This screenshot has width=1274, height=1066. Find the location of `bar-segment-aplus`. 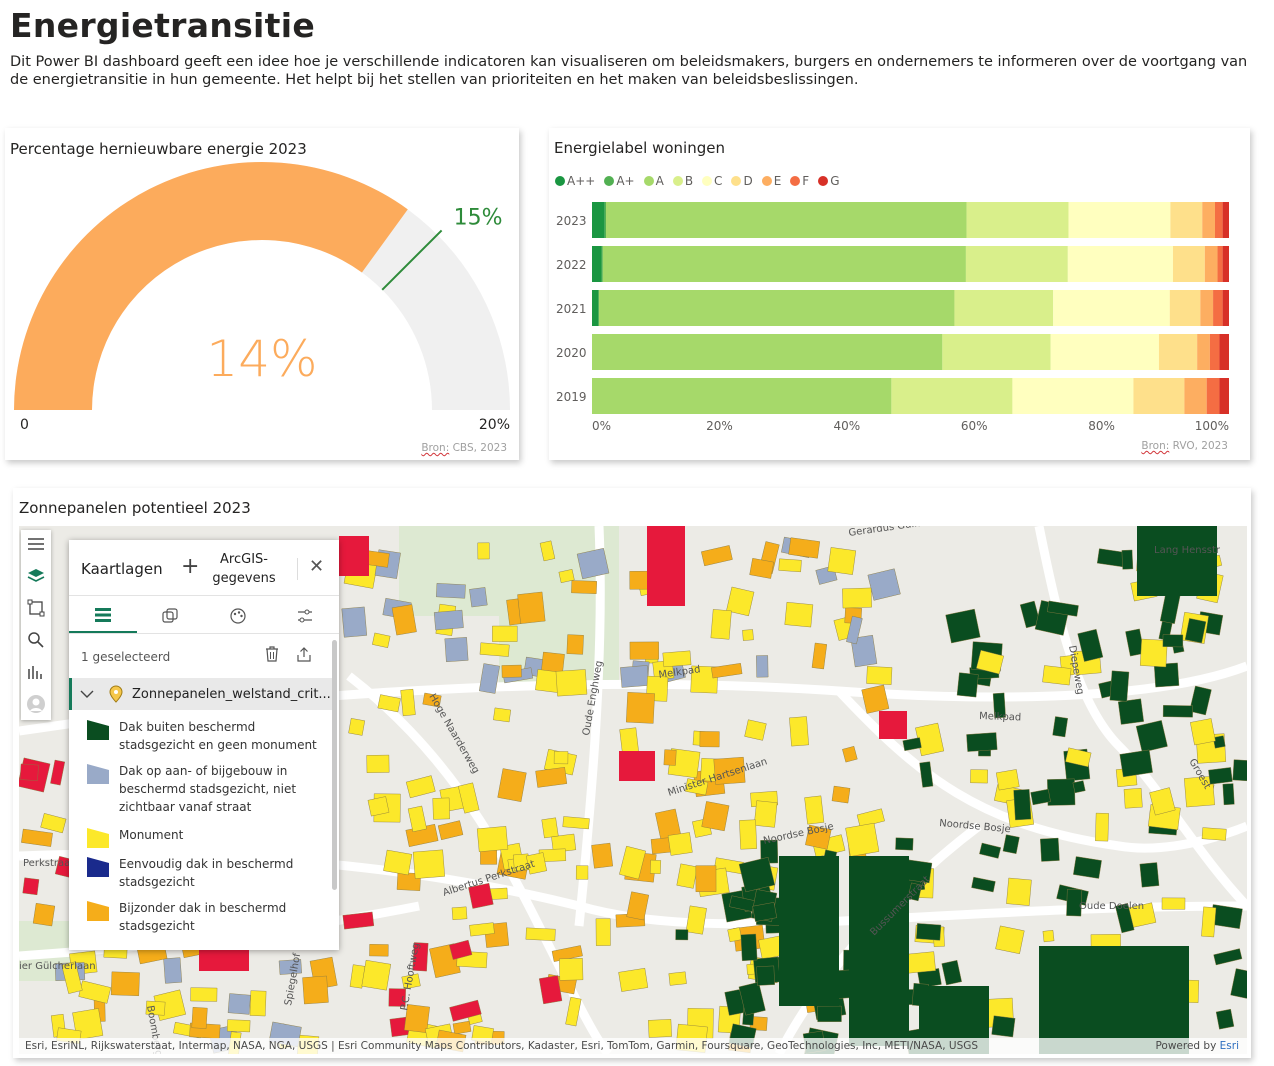

bar-segment-aplus is located at coordinates (599, 308).